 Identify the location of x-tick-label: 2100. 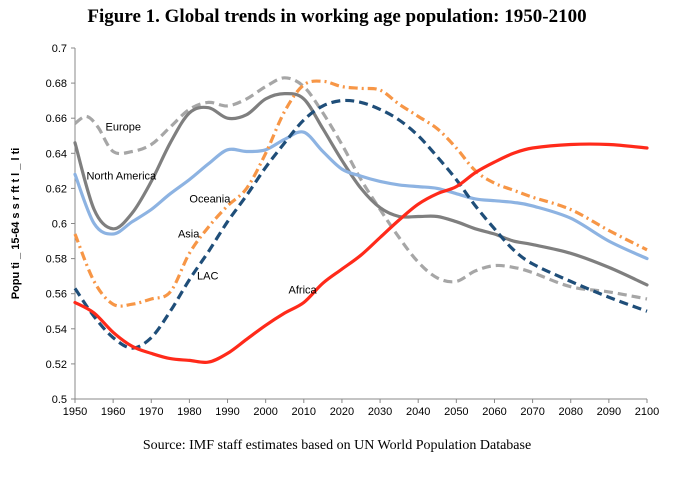
(647, 412).